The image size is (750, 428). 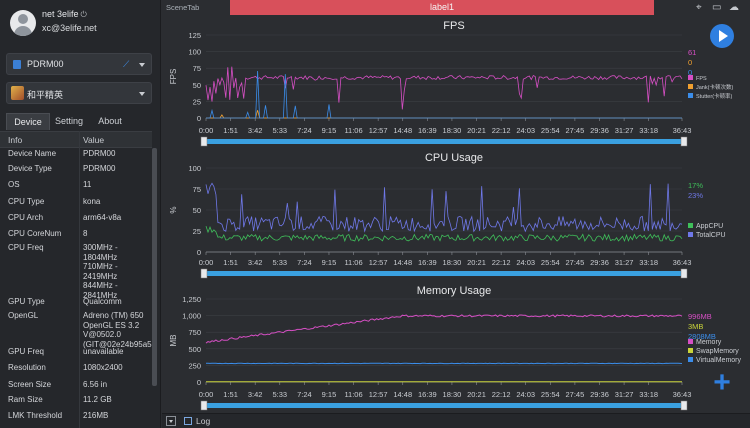 What do you see at coordinates (110, 121) in the screenshot?
I see `tab-about: About` at bounding box center [110, 121].